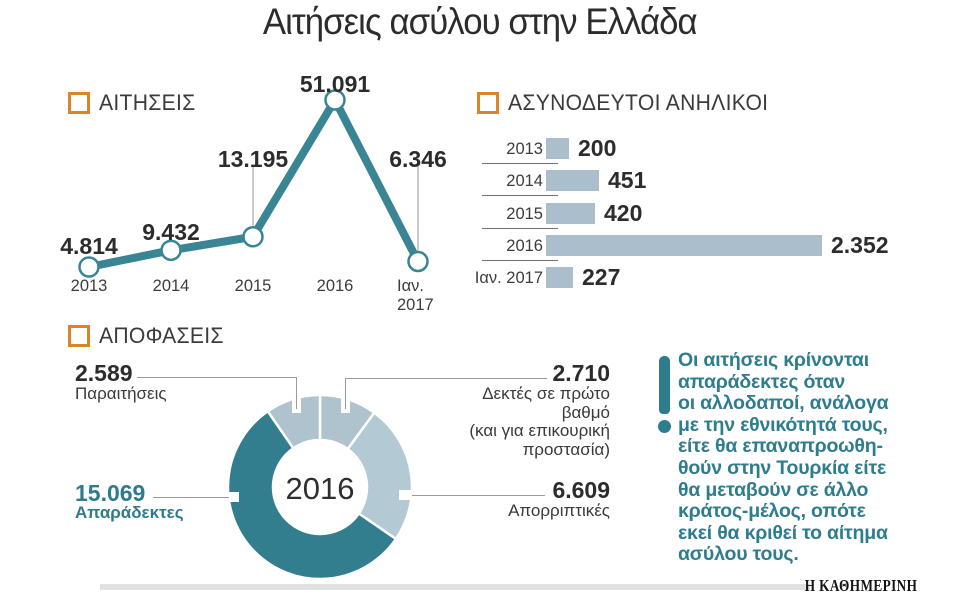 The width and height of the screenshot is (960, 600). What do you see at coordinates (171, 232) in the screenshot?
I see `line-value-2014: 9.432` at bounding box center [171, 232].